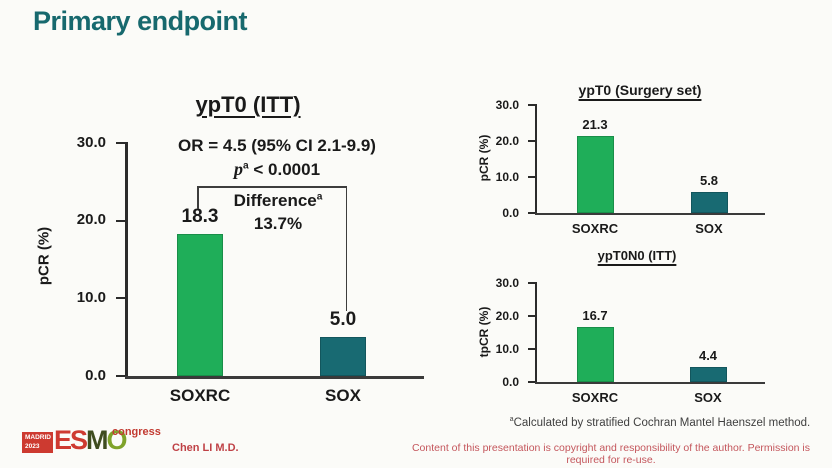 The image size is (832, 468). What do you see at coordinates (278, 200) in the screenshot?
I see `difference-label: Differencea` at bounding box center [278, 200].